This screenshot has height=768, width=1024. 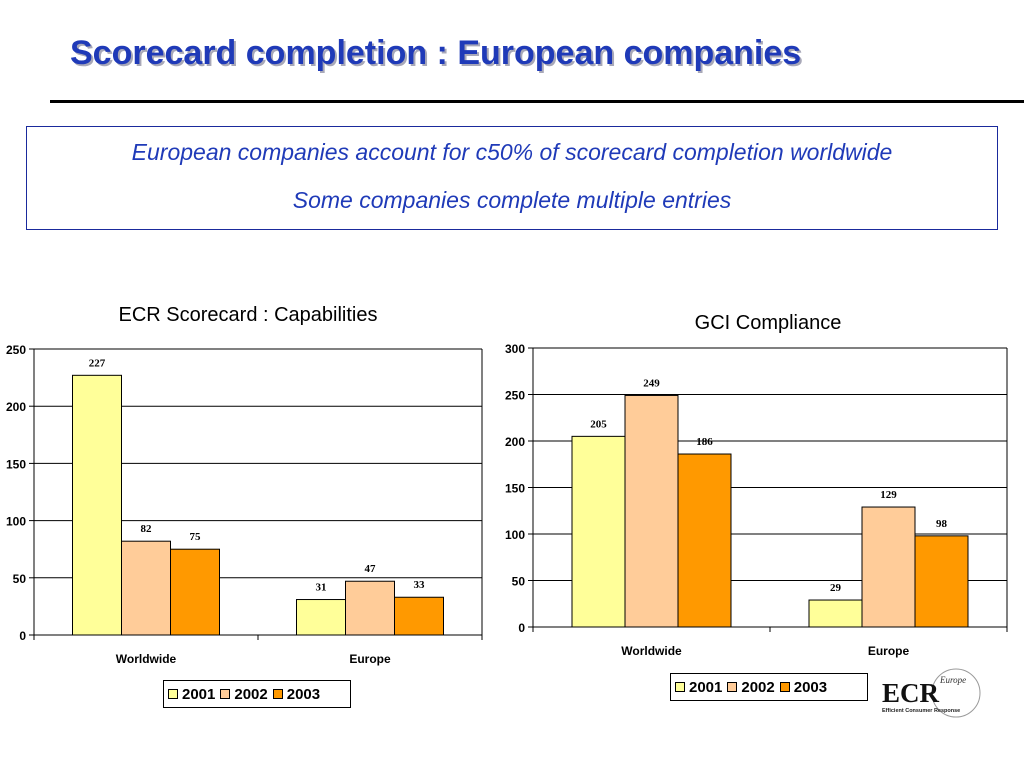 I want to click on data-label: 98, so click(x=942, y=524).